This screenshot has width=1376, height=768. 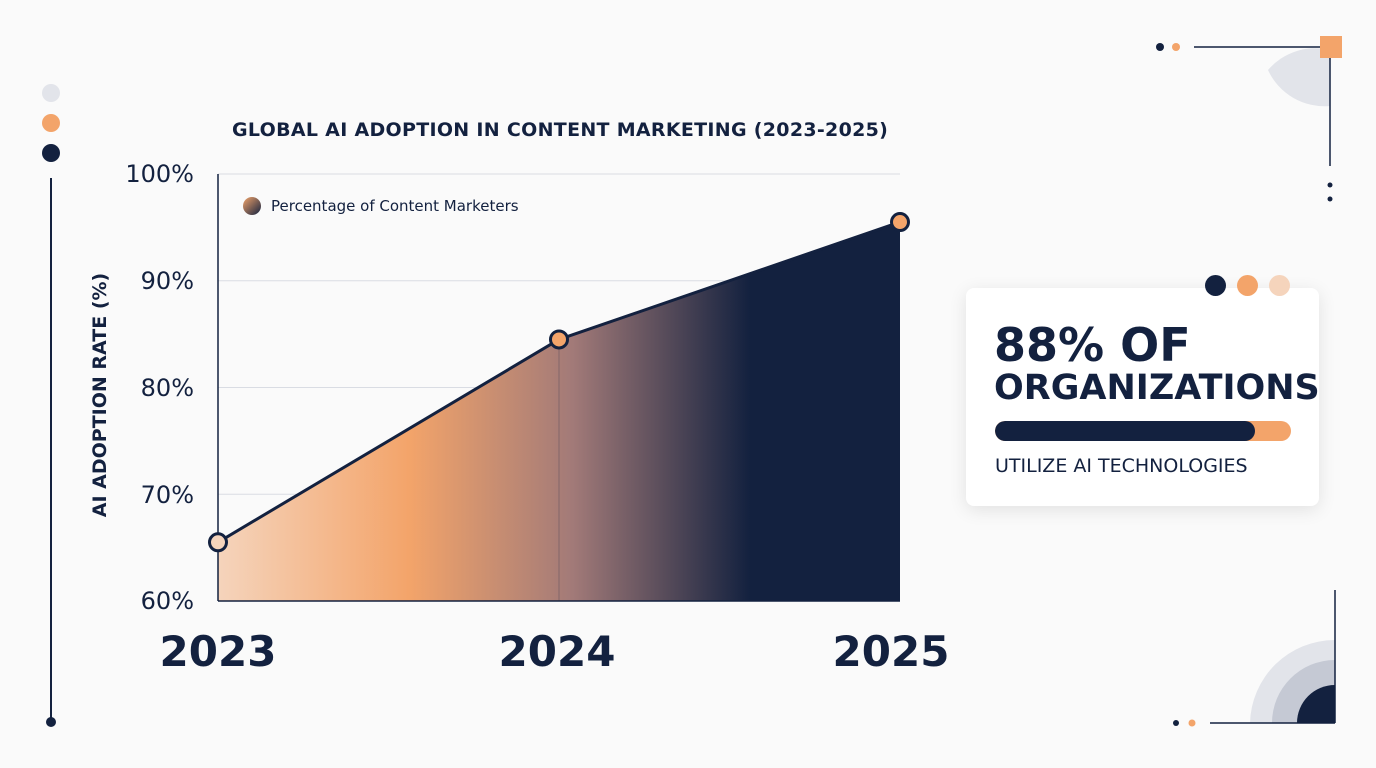 I want to click on legend-label: Percentage of Content Marketers, so click(x=395, y=206).